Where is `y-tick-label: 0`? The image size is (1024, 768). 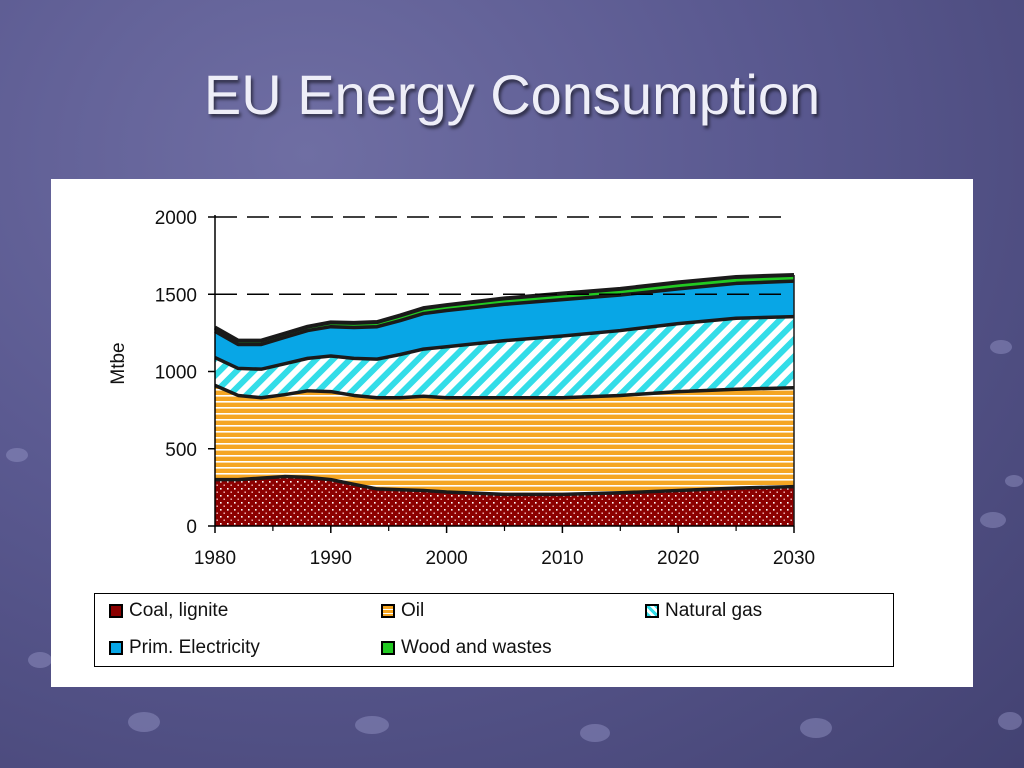 y-tick-label: 0 is located at coordinates (191, 527).